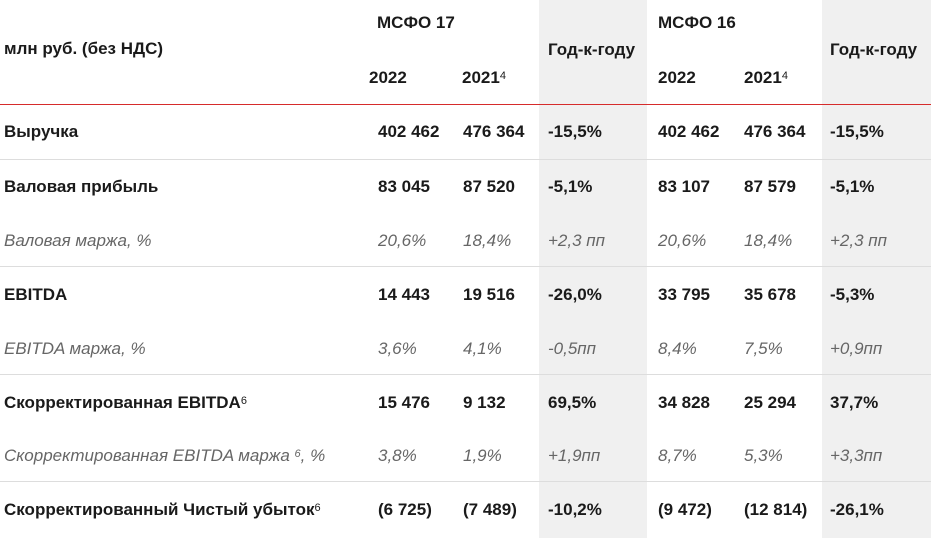 This screenshot has height=538, width=931. Describe the element at coordinates (416, 22) in the screenshot. I see `group-header-msfo17: МСФО 17` at that location.